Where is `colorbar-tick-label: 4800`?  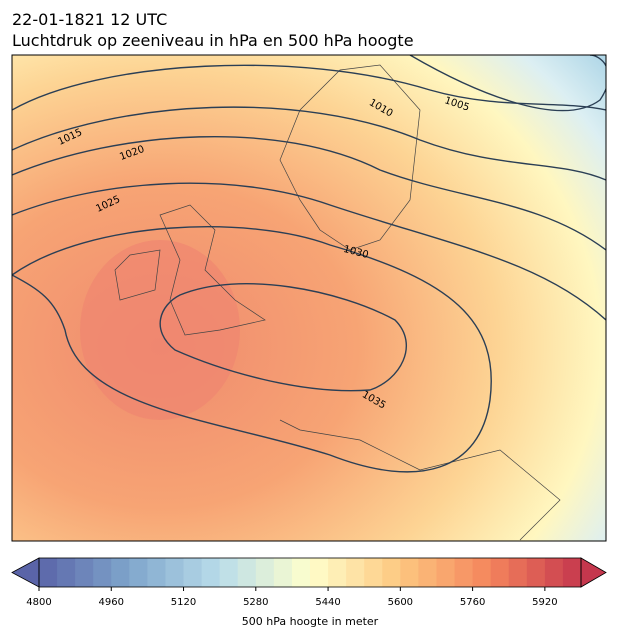 colorbar-tick-label: 4800 is located at coordinates (38, 602).